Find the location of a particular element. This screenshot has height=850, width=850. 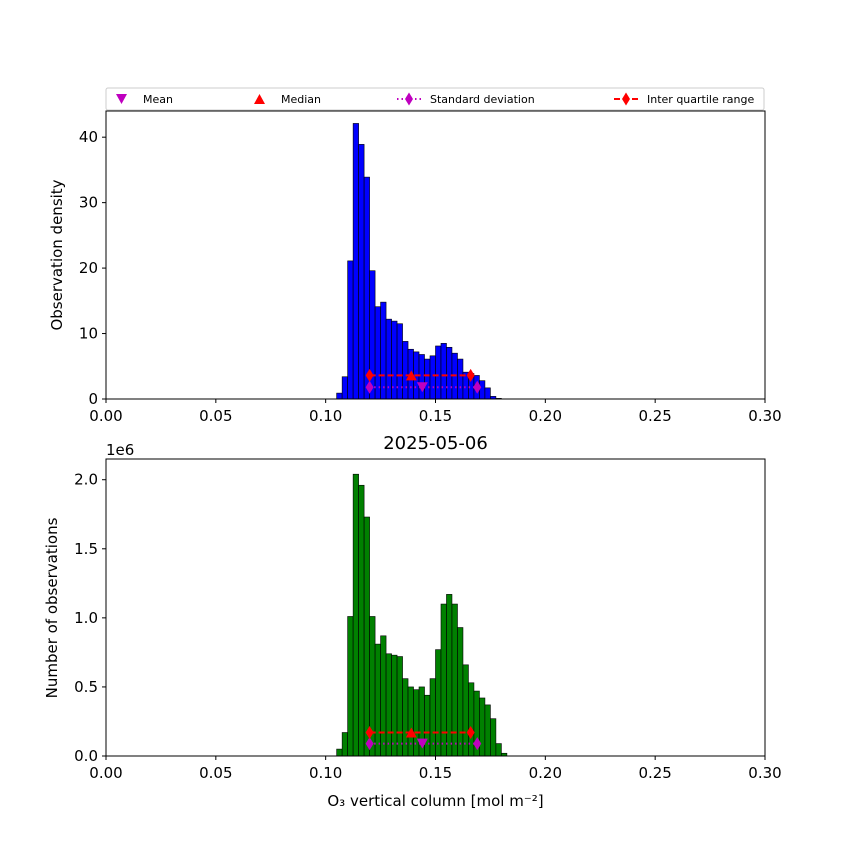

density-statistics-markers is located at coordinates (423, 381).